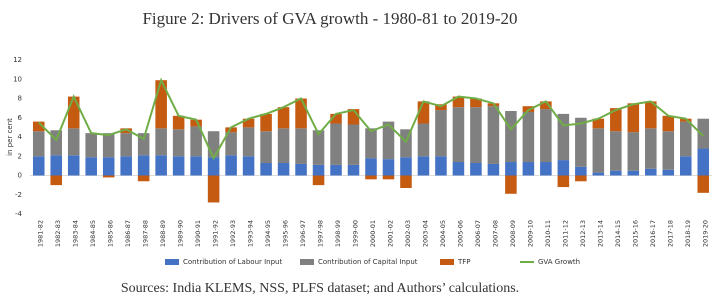  What do you see at coordinates (76, 233) in the screenshot?
I see `x-tick-label: 1983-84` at bounding box center [76, 233].